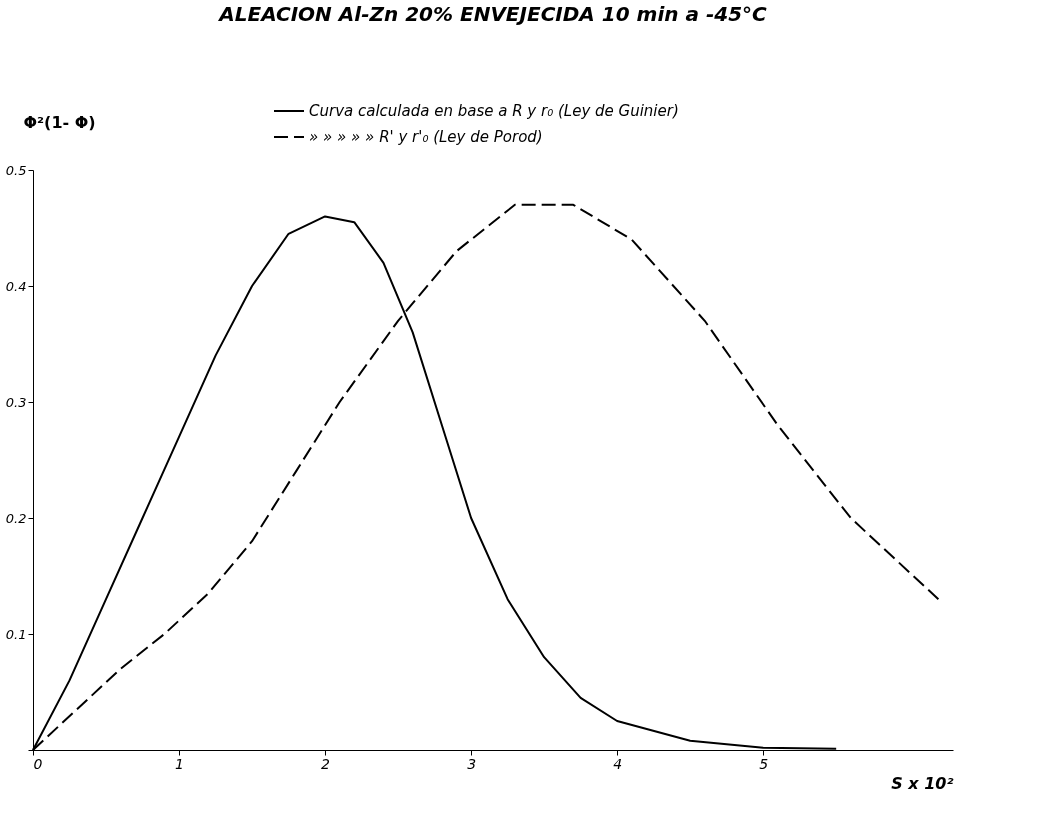 The image size is (1055, 814). What do you see at coordinates (38, 763) in the screenshot?
I see `x-tick-label: 0` at bounding box center [38, 763].